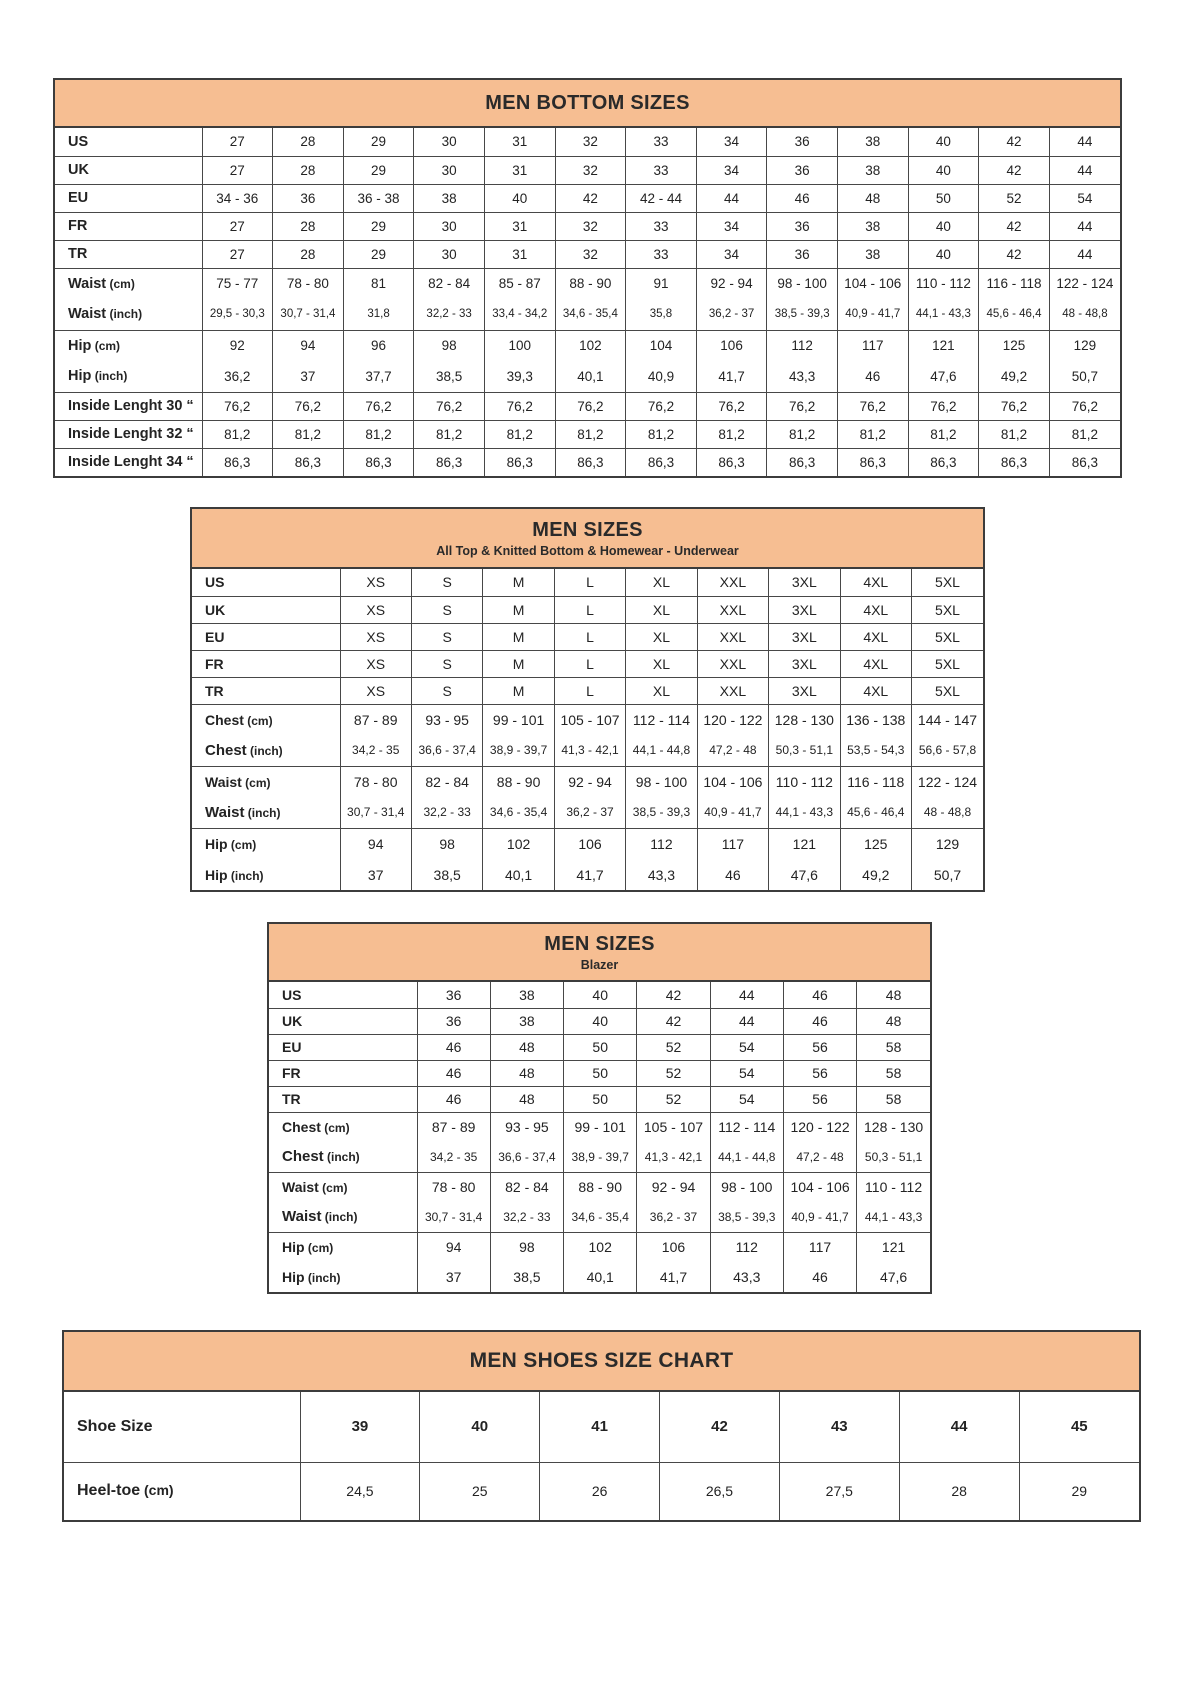 This screenshot has width=1200, height=1683. What do you see at coordinates (839, 1427) in the screenshot?
I see `value-cell: 43` at bounding box center [839, 1427].